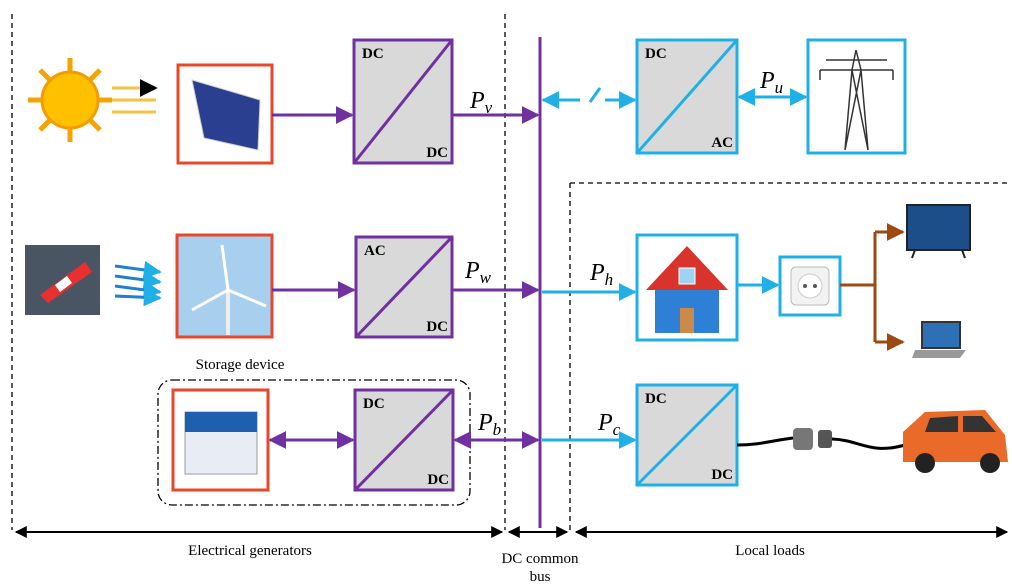  I want to click on power-label: Pw, so click(478, 272).